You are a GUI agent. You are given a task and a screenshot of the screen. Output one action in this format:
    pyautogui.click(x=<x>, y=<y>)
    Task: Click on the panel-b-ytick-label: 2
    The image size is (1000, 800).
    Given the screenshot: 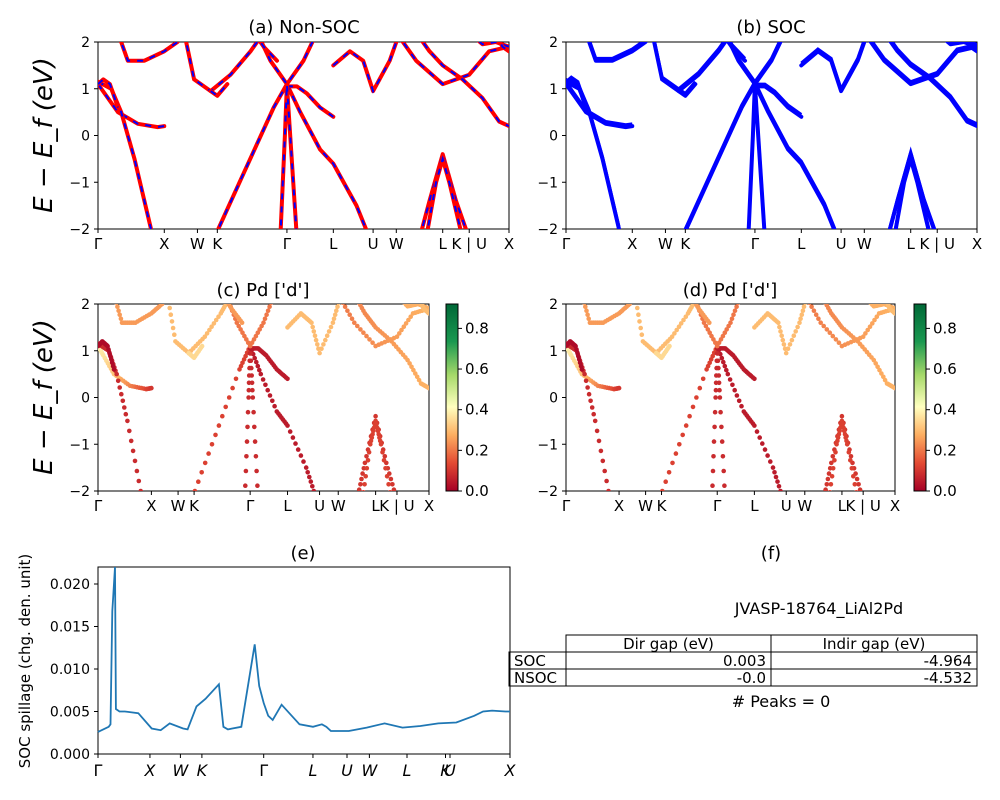 What is the action you would take?
    pyautogui.click(x=553, y=43)
    